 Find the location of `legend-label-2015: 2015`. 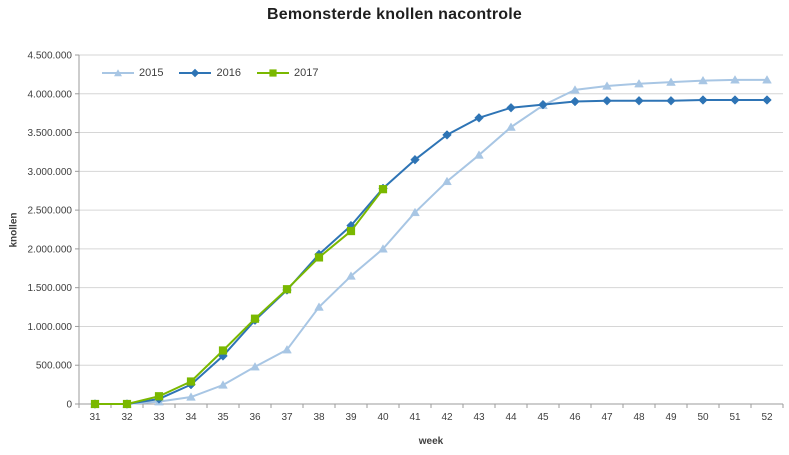

legend-label-2015: 2015 is located at coordinates (151, 73).